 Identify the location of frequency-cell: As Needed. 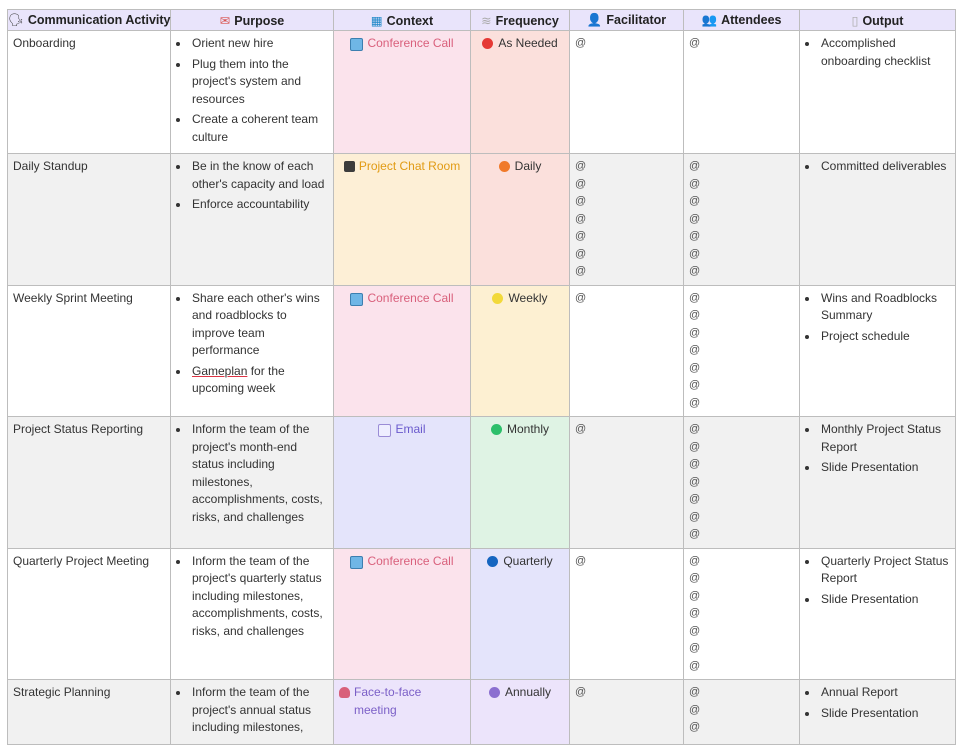
(520, 92).